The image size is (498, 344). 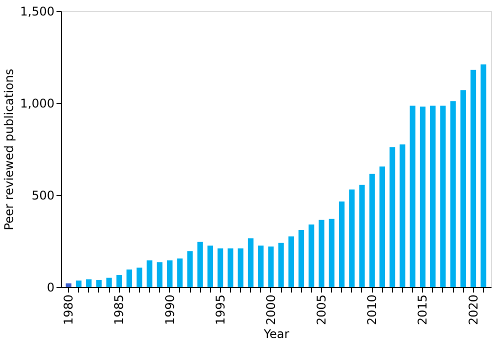 What do you see at coordinates (169, 310) in the screenshot?
I see `x-tick-label: 1990` at bounding box center [169, 310].